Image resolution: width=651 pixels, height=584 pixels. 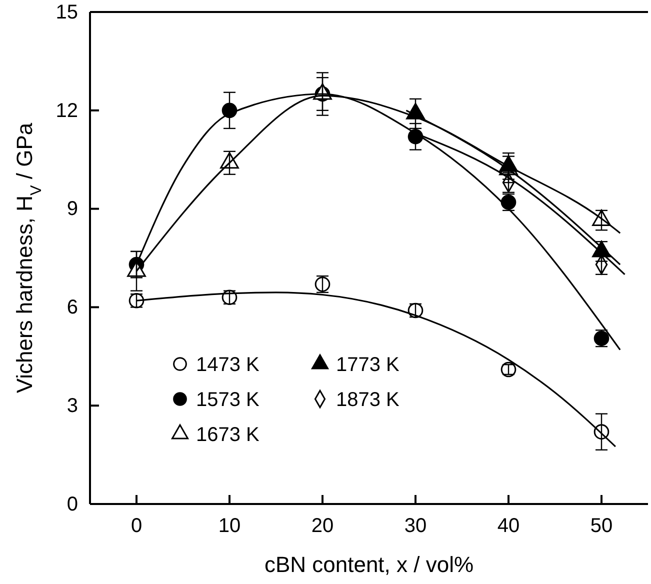 I want to click on y-tick-label: 3, so click(x=72, y=406).